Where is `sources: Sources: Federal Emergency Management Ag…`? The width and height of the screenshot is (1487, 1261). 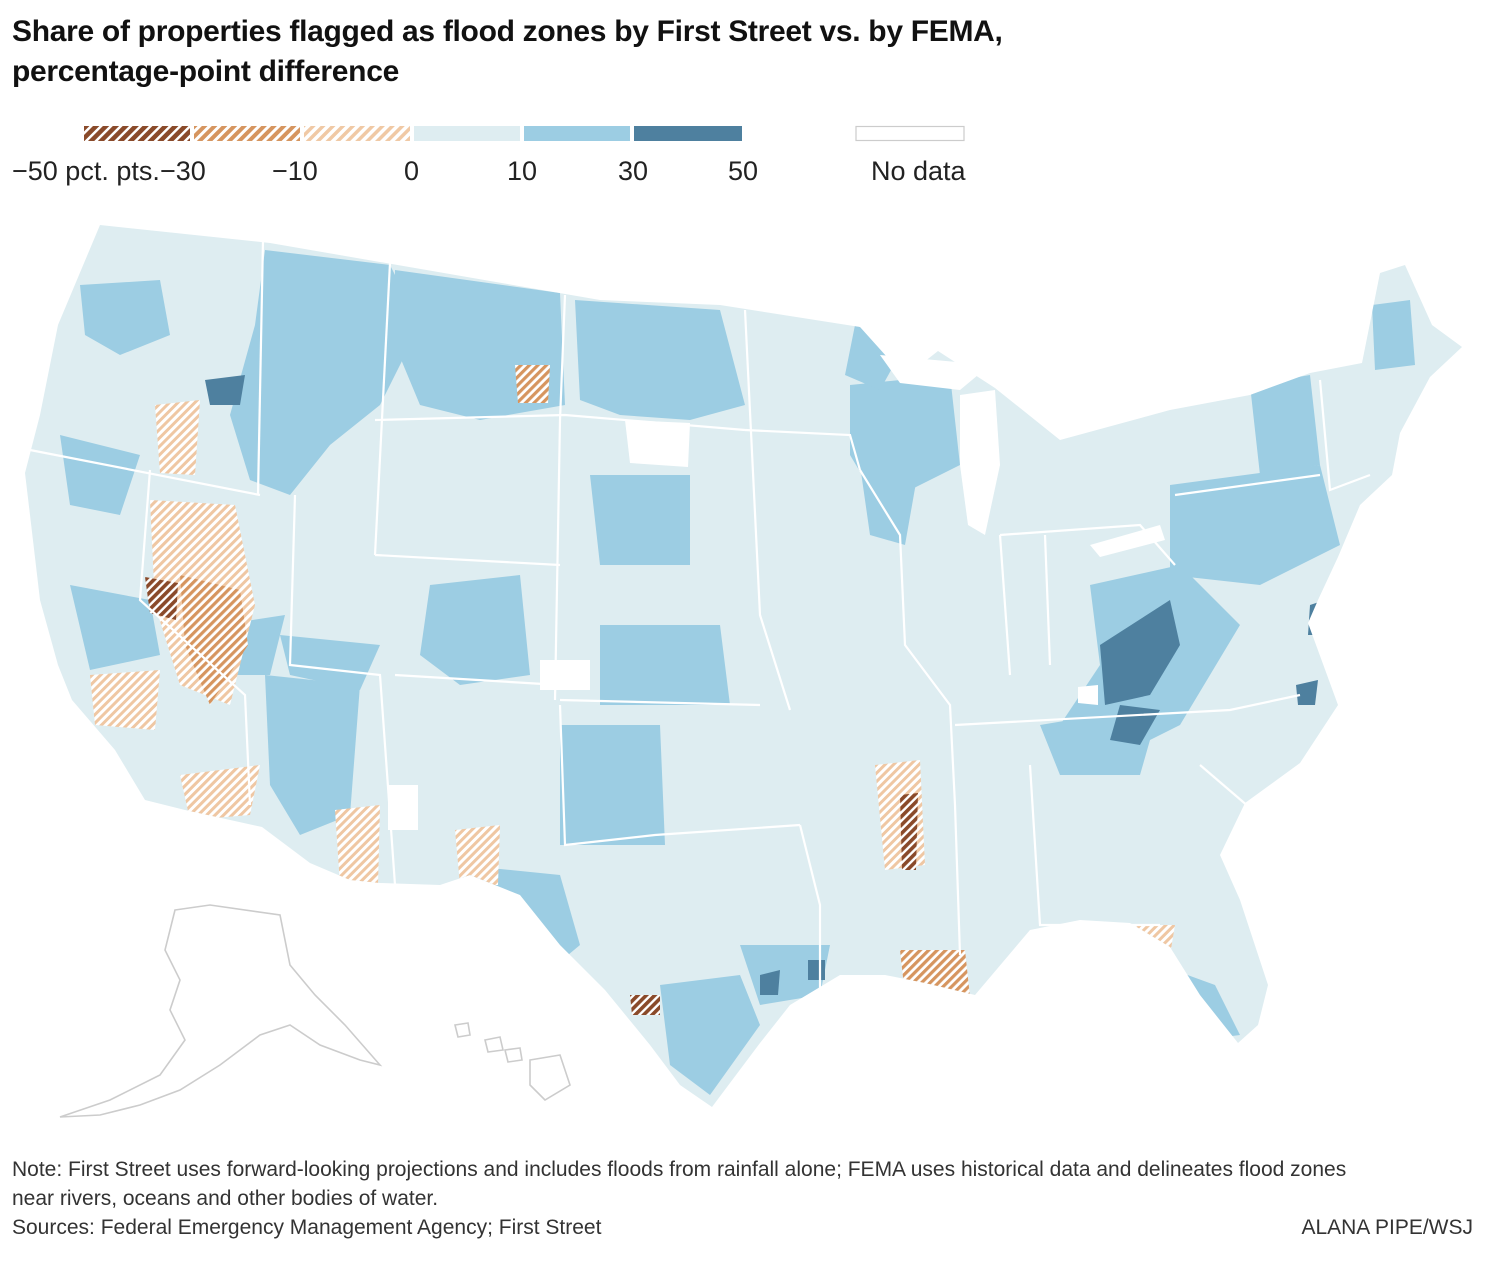 sources: Sources: Federal Emergency Management Ag… is located at coordinates (307, 1227).